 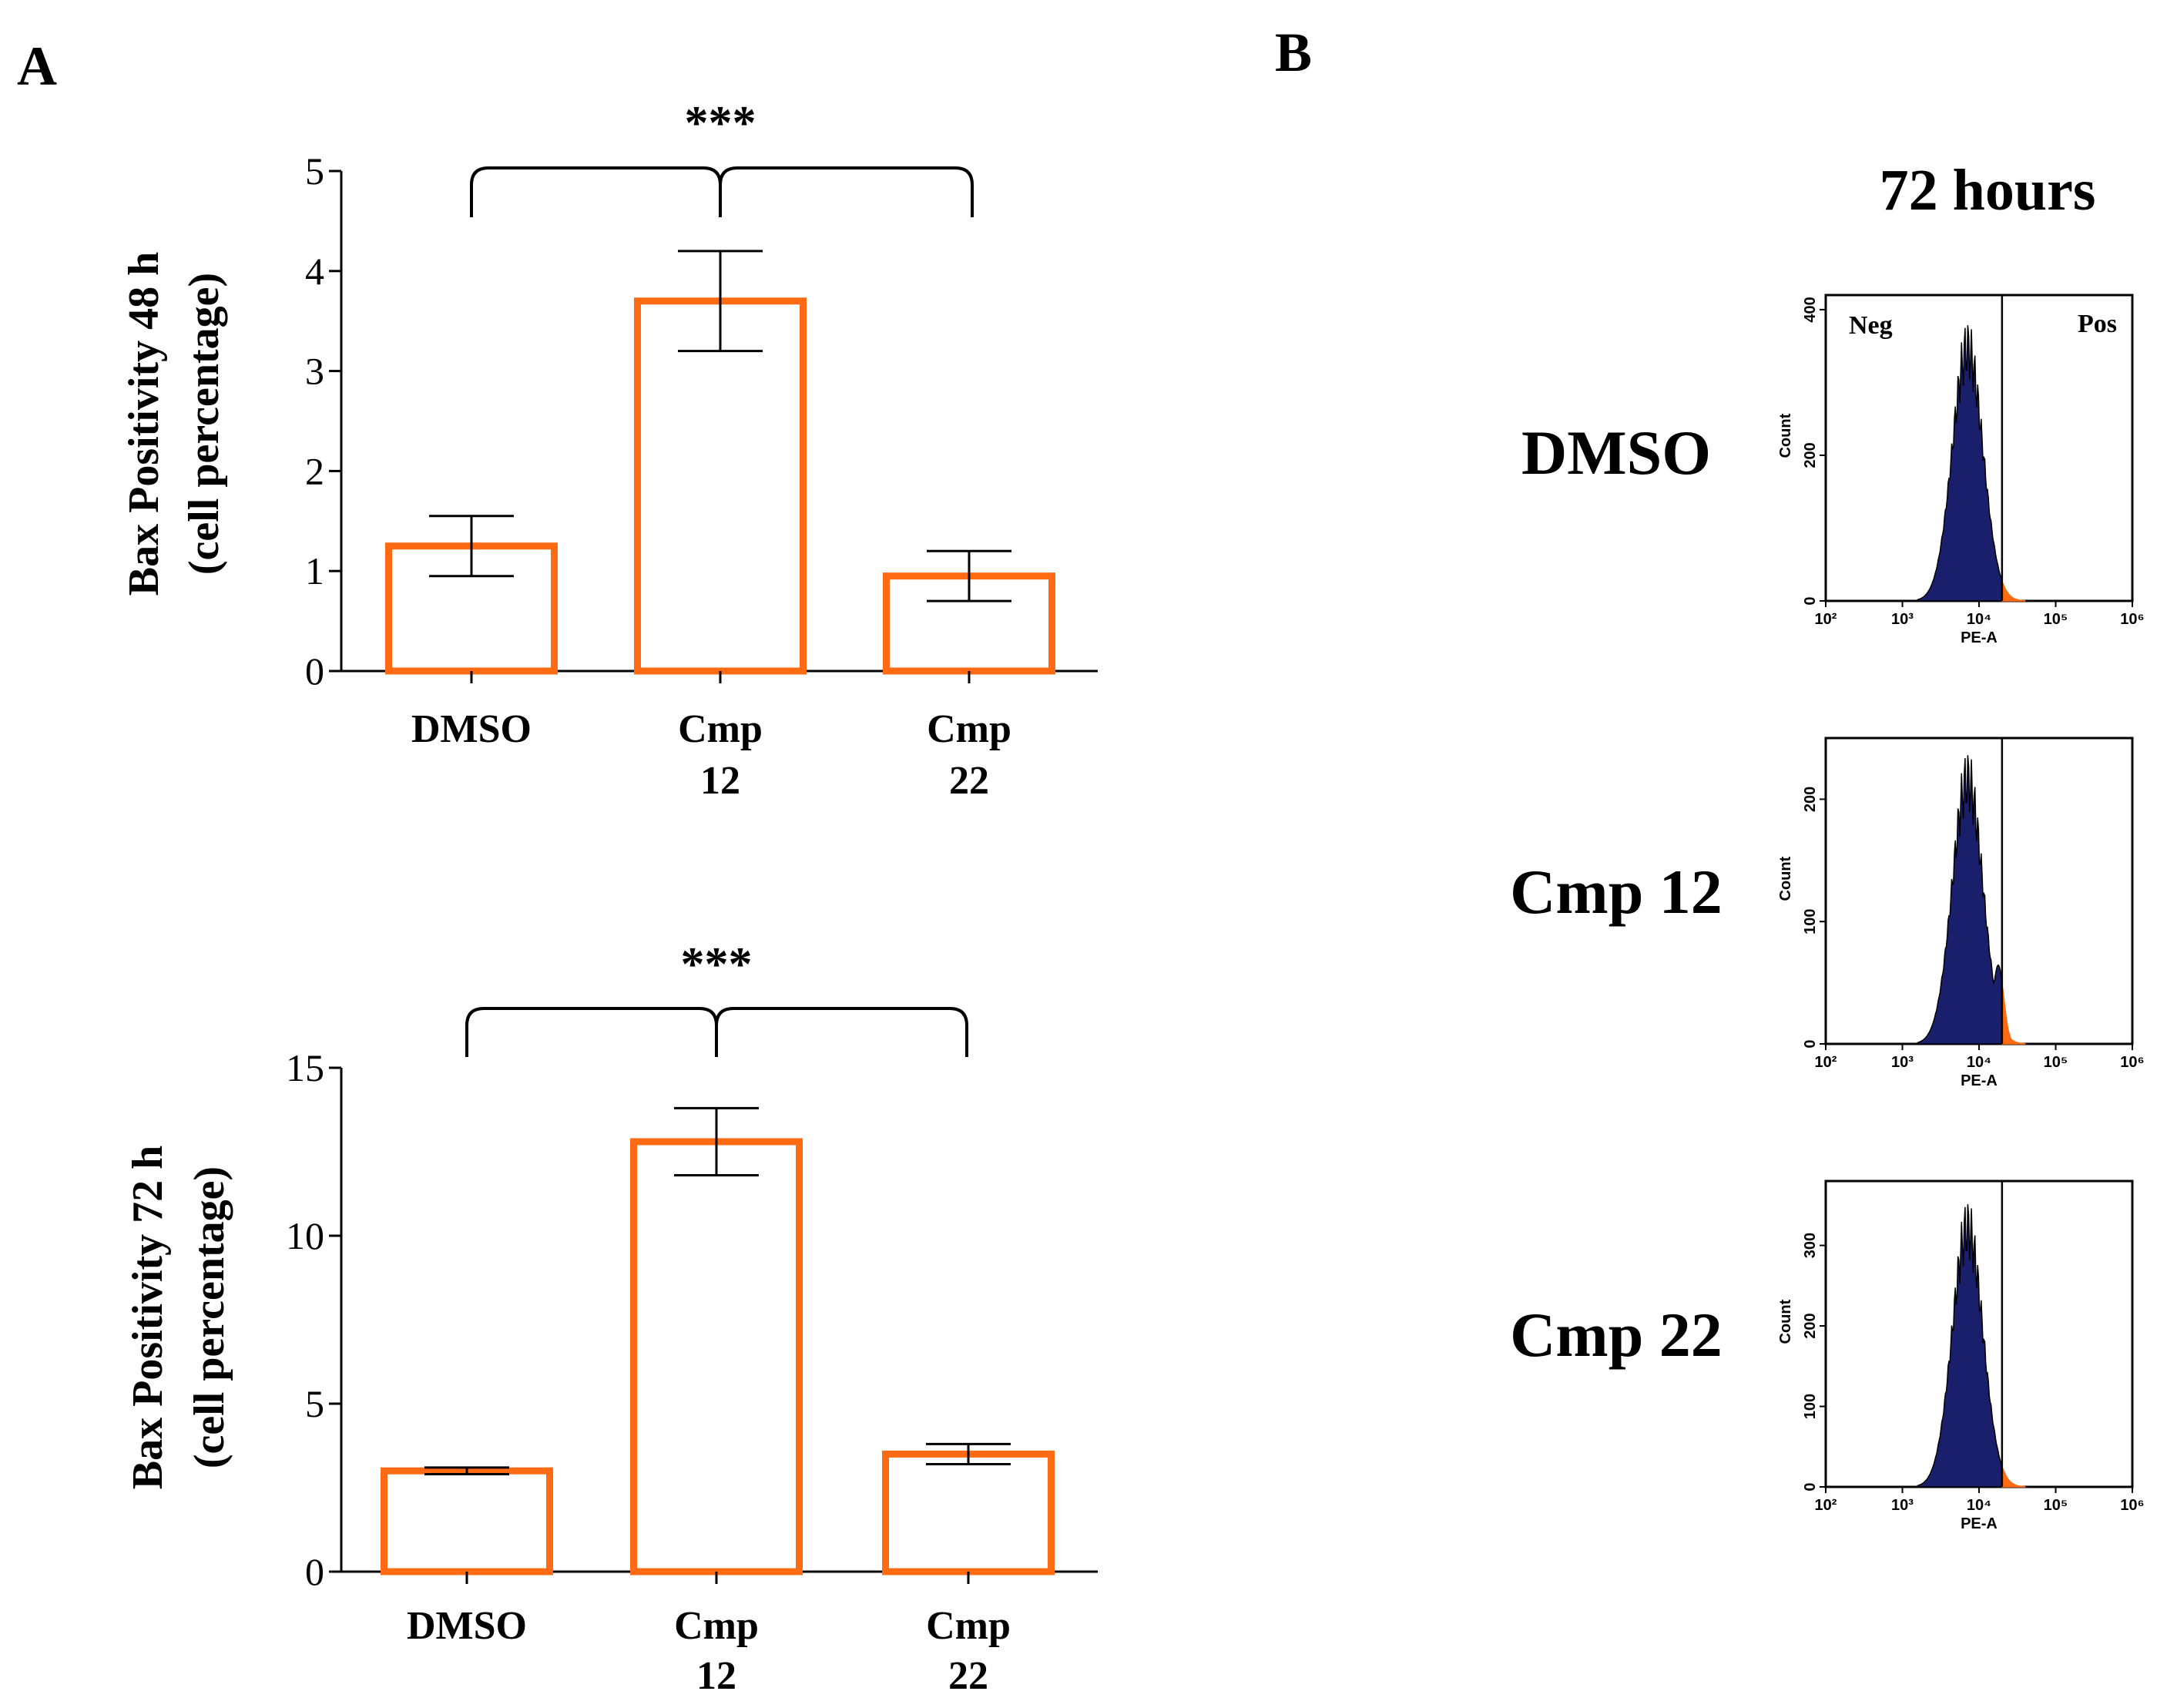 What do you see at coordinates (144, 424) in the screenshot?
I see `y-axis-label-line1: Bax Positivity 48 h` at bounding box center [144, 424].